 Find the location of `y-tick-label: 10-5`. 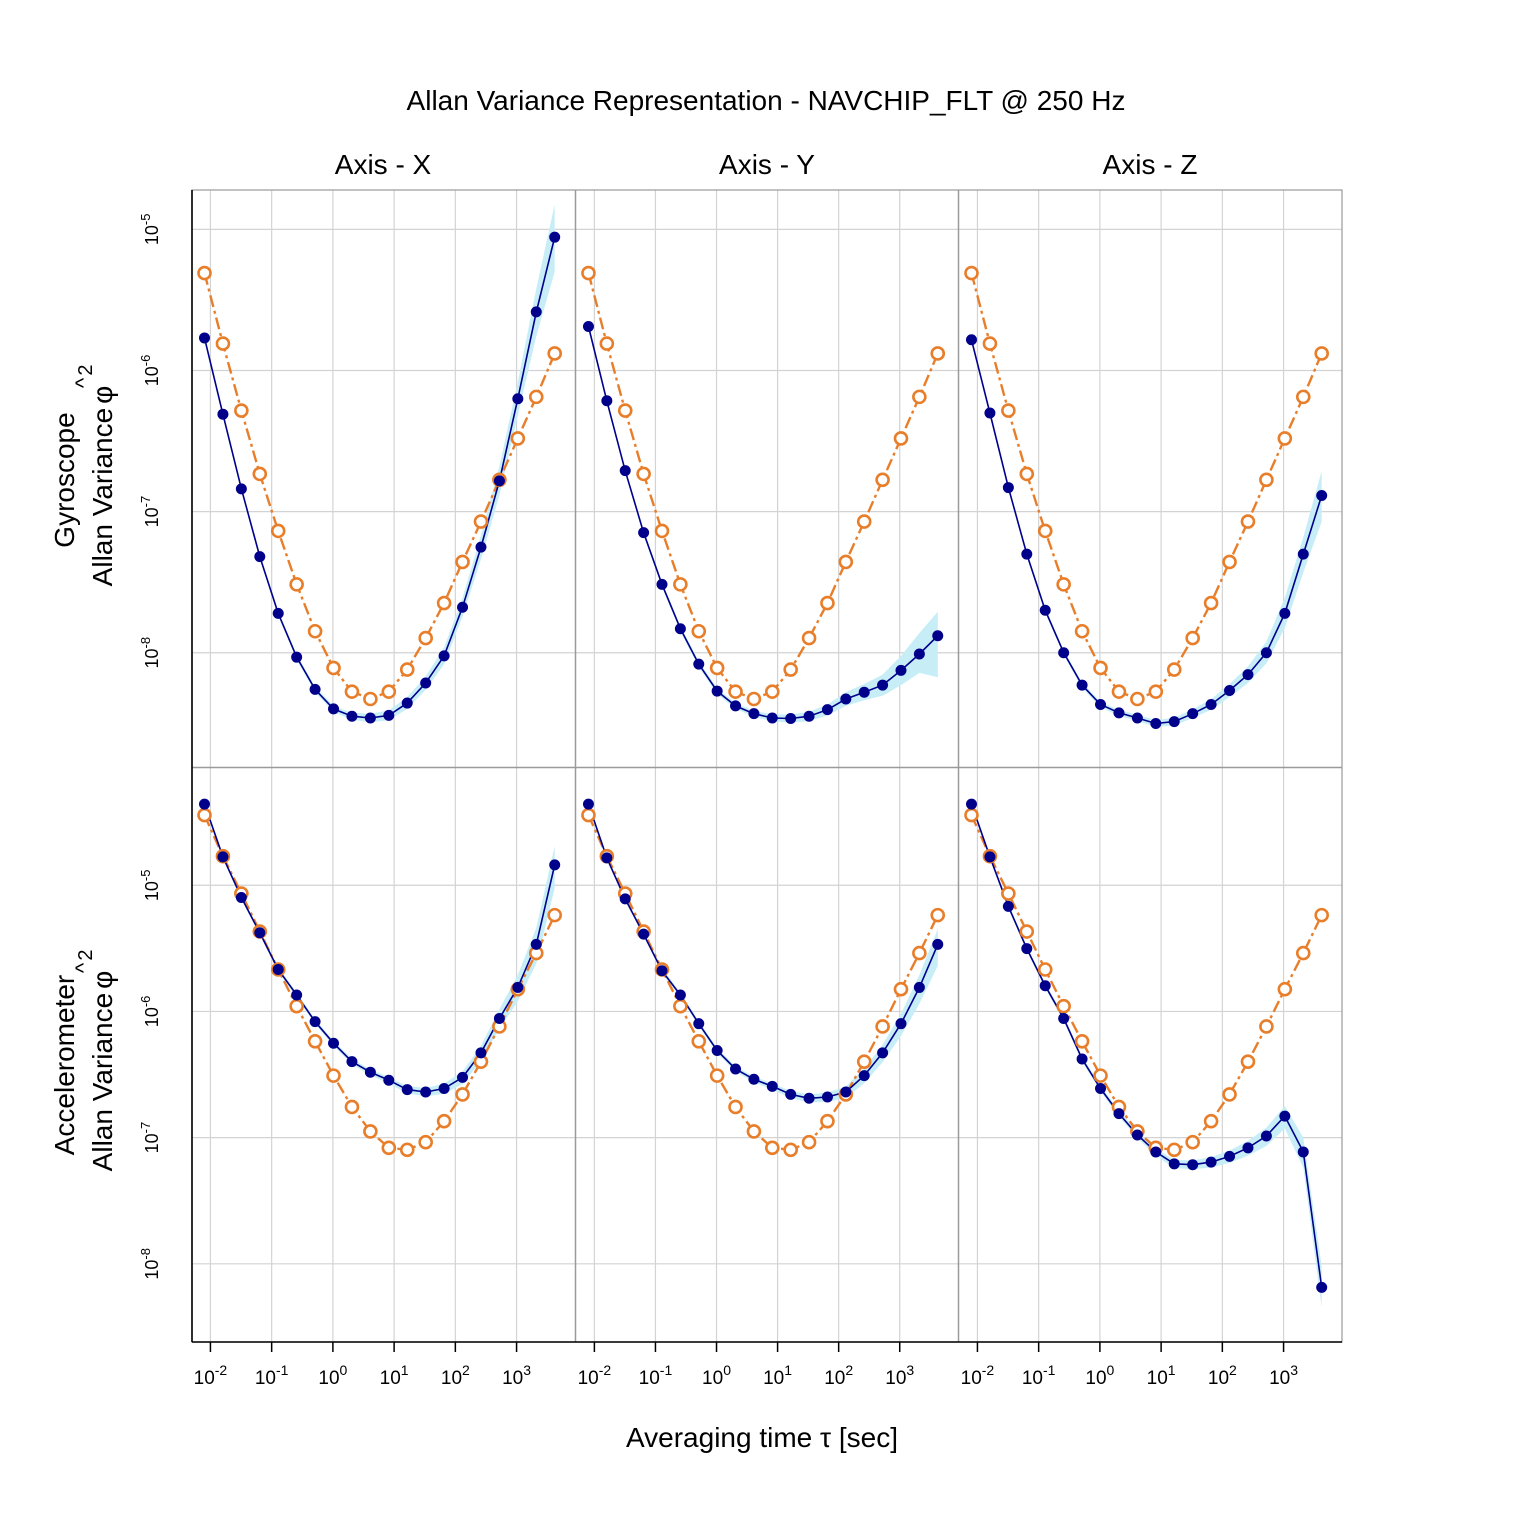

y-tick-label: 10-5 is located at coordinates (150, 886).